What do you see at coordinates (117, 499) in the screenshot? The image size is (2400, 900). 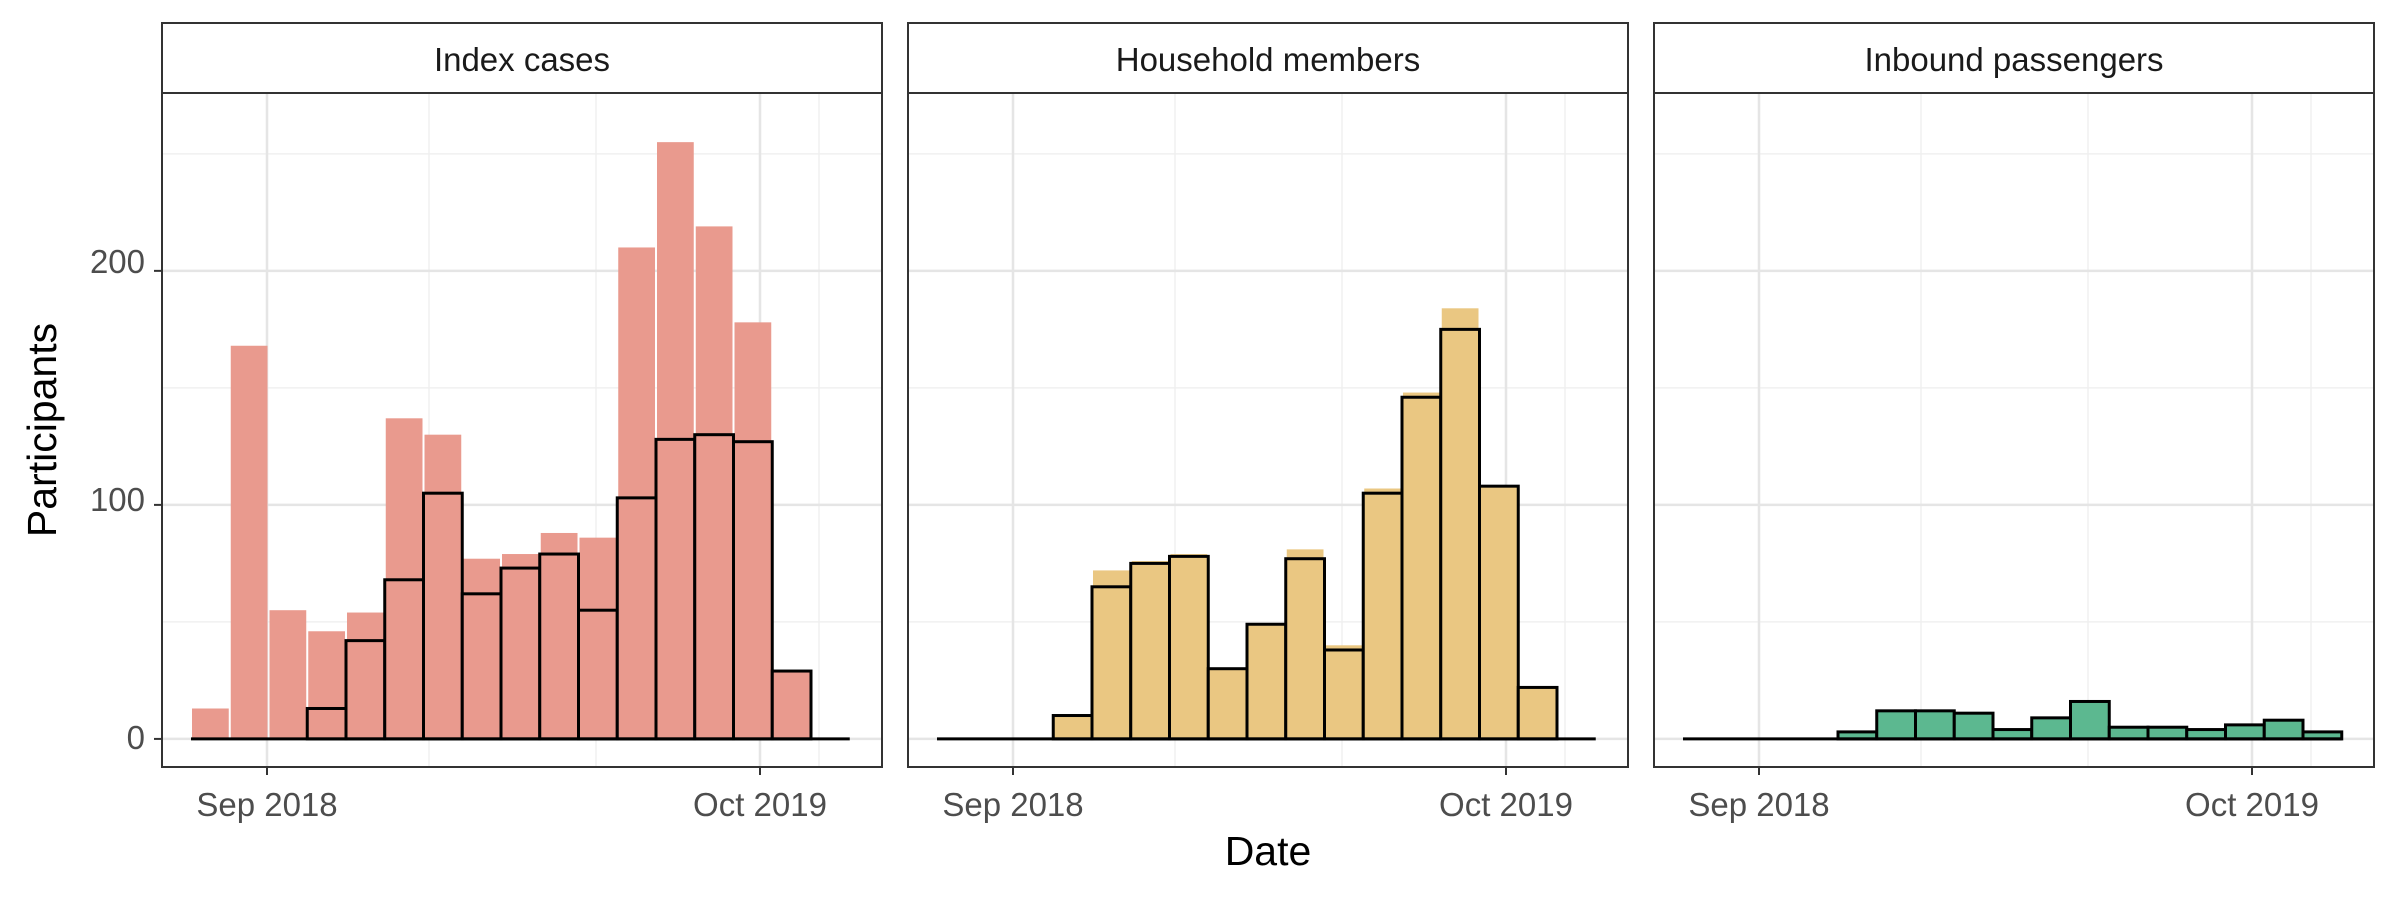 I see `y-tick-label: 100` at bounding box center [117, 499].